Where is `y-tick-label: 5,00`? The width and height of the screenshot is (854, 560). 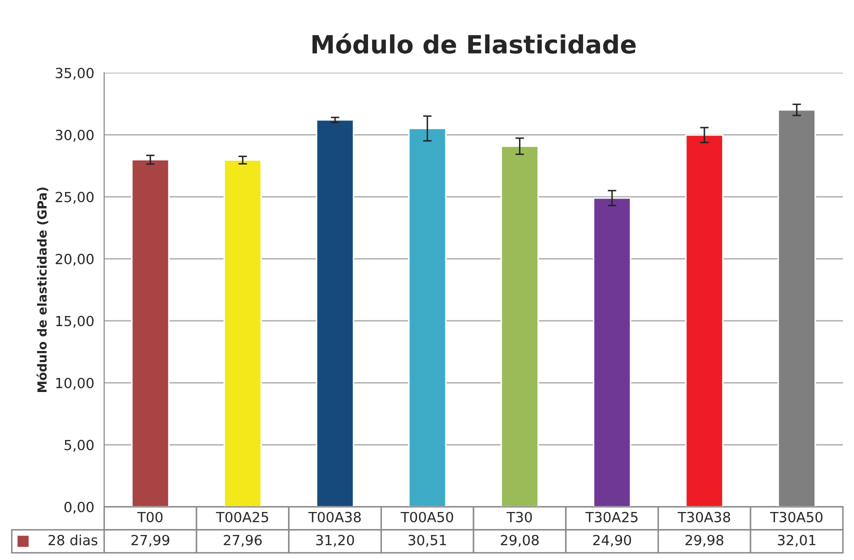
y-tick-label: 5,00 is located at coordinates (79, 446).